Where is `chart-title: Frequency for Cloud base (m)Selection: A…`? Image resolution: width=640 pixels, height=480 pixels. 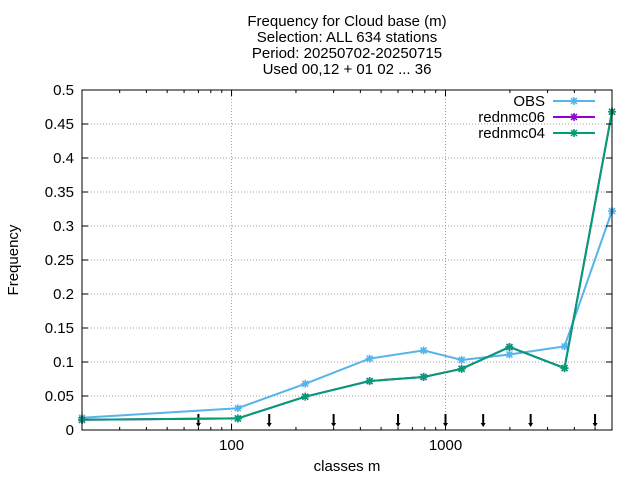
chart-title: Frequency for Cloud base (m)Selection: A… is located at coordinates (346, 45).